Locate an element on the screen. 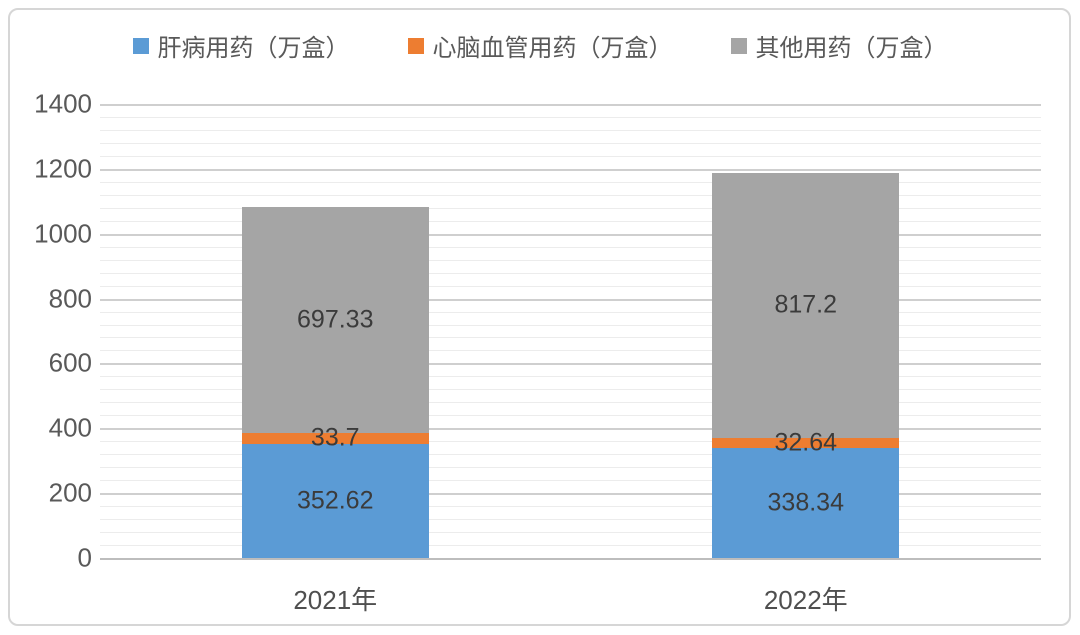 Image resolution: width=1080 pixels, height=635 pixels. y-axis-tick-label: 1200 is located at coordinates (63, 168).